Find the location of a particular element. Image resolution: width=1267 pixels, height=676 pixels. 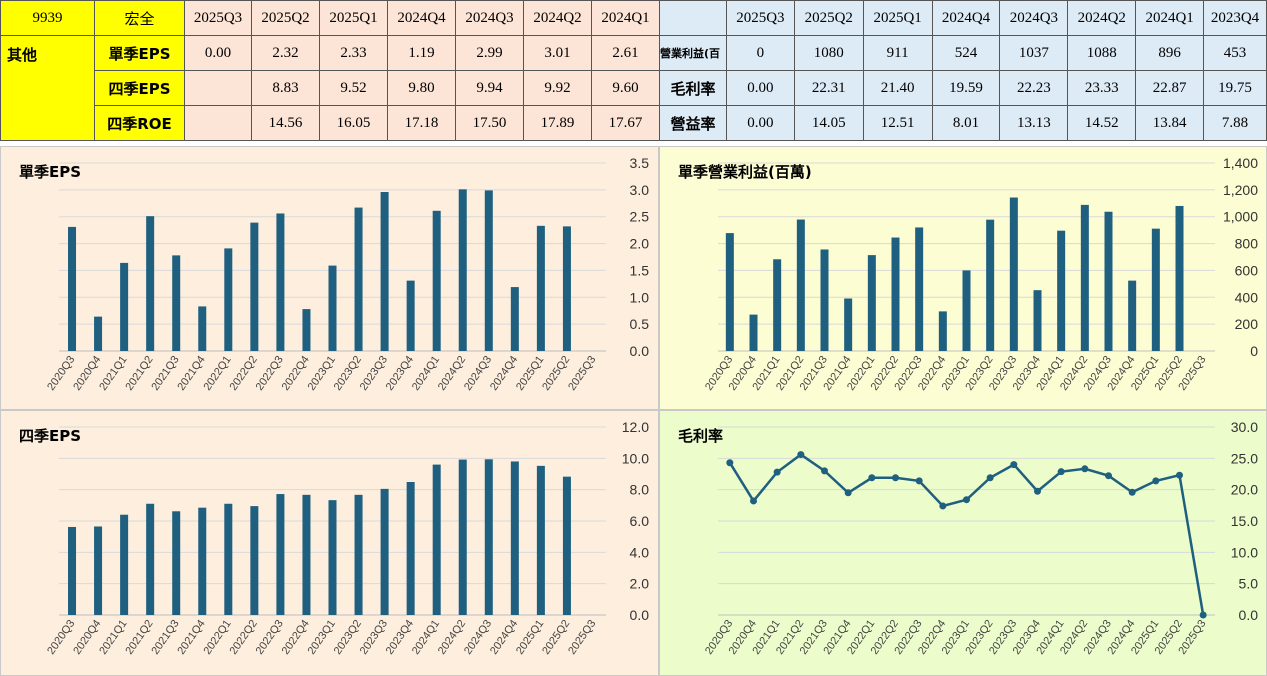

chart-title: 單季營業利益(百萬) is located at coordinates (745, 172).